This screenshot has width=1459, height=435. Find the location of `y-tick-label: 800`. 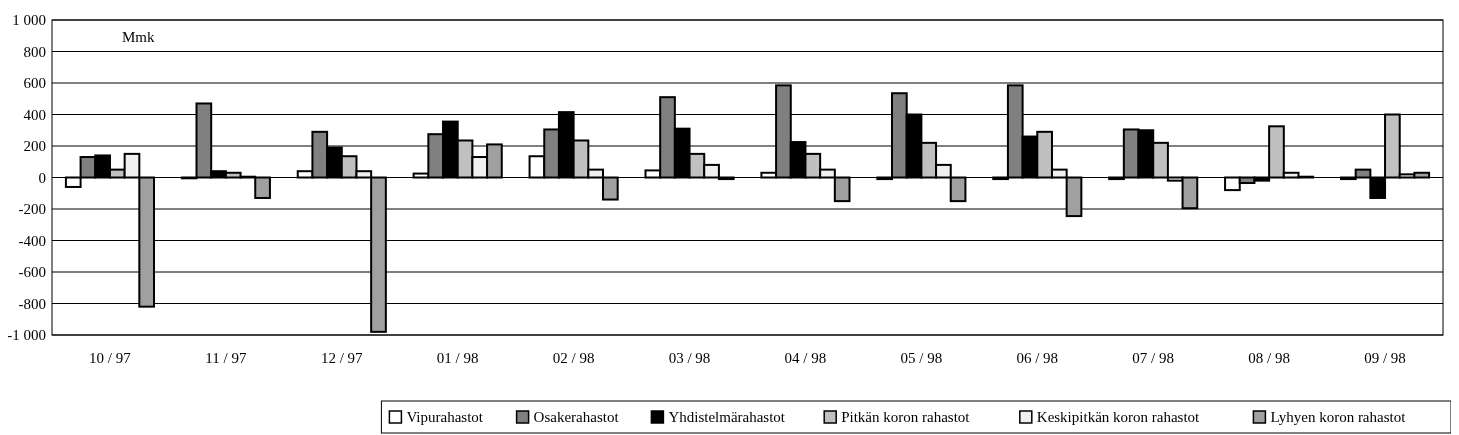

y-tick-label: 800 is located at coordinates (34, 51).